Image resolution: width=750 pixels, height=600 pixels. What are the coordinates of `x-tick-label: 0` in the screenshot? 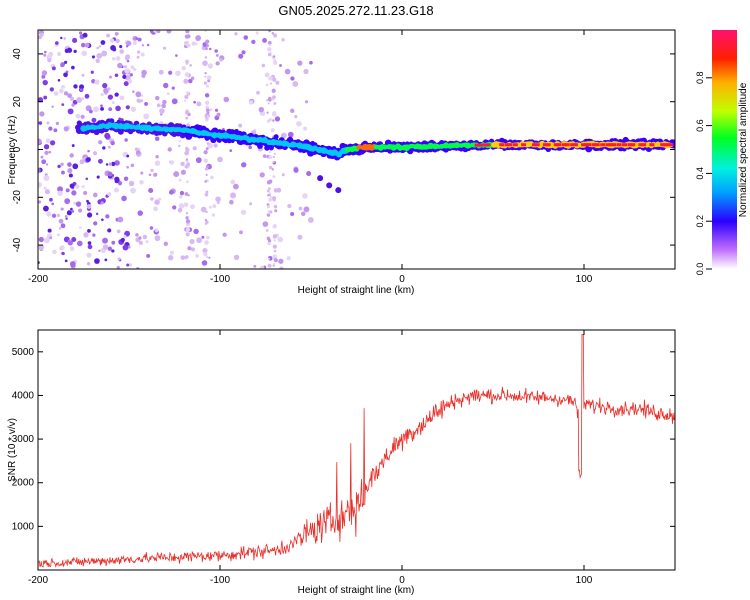 It's located at (402, 580).